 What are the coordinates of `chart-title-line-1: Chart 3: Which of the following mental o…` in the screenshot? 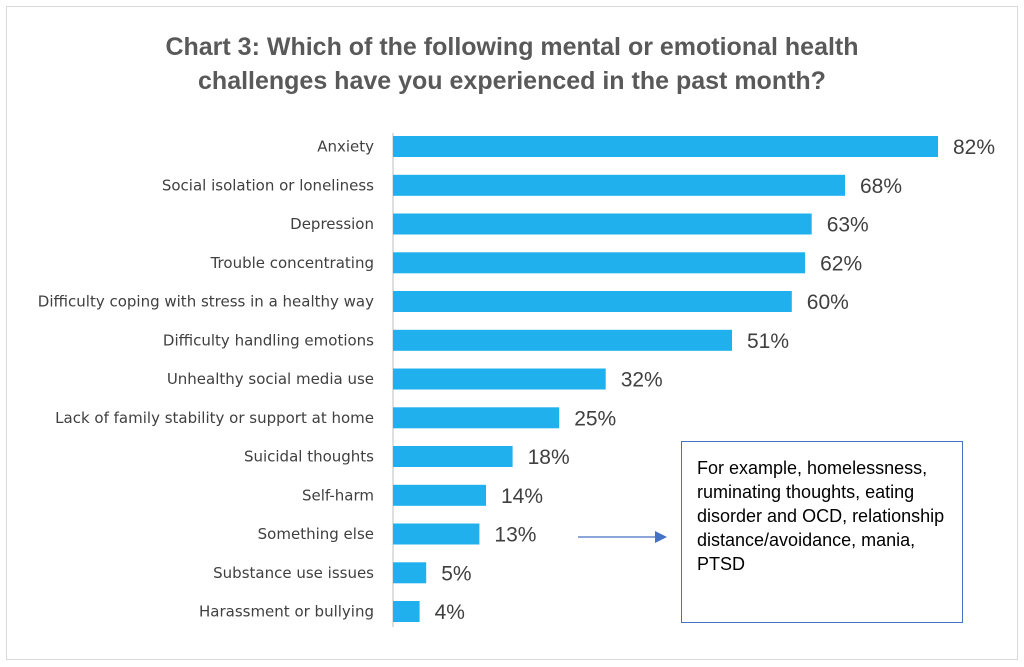 It's located at (511, 47).